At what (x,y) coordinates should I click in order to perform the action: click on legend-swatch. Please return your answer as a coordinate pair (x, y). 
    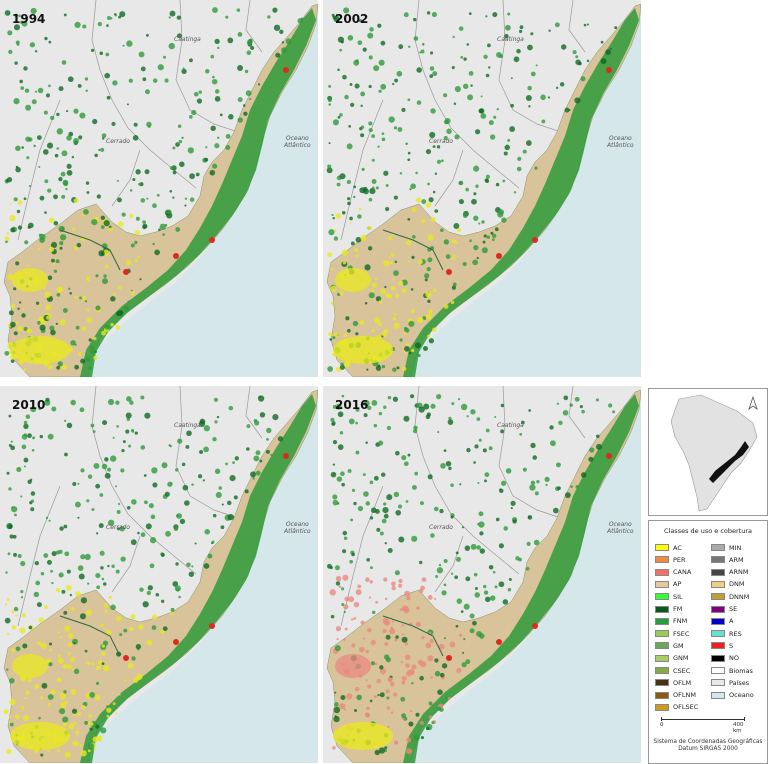
    Looking at the image, I should click on (662, 634).